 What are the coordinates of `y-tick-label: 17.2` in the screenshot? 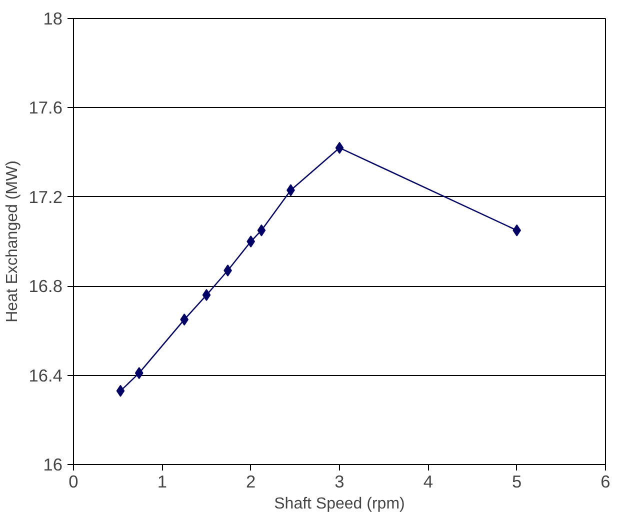 It's located at (45, 196).